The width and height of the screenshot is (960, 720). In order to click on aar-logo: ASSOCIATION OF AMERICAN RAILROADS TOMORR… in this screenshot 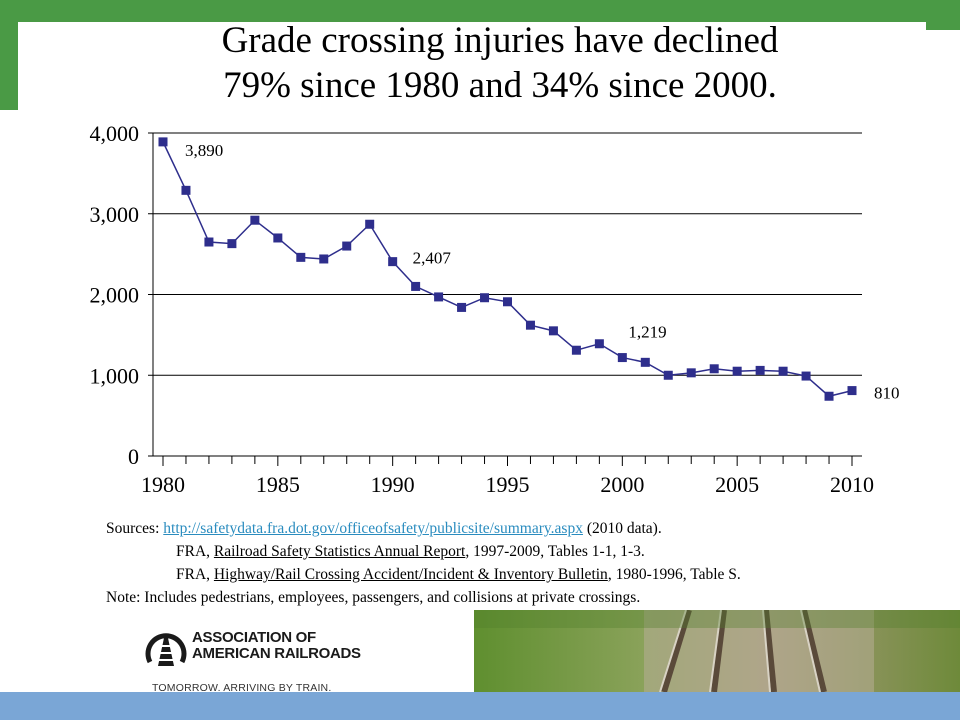, I will do `click(309, 659)`.